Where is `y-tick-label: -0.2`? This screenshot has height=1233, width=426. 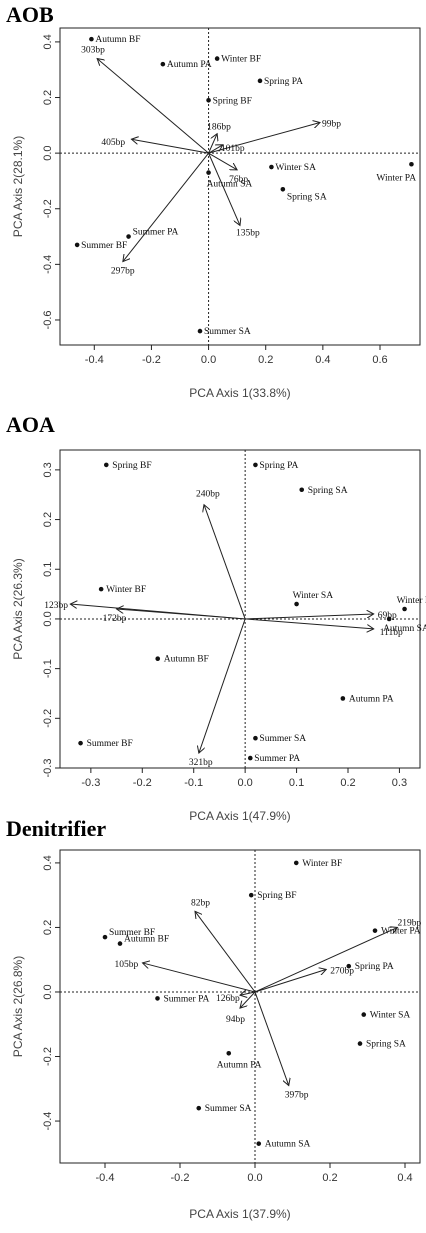
y-tick-label: -0.2 is located at coordinates (48, 718).